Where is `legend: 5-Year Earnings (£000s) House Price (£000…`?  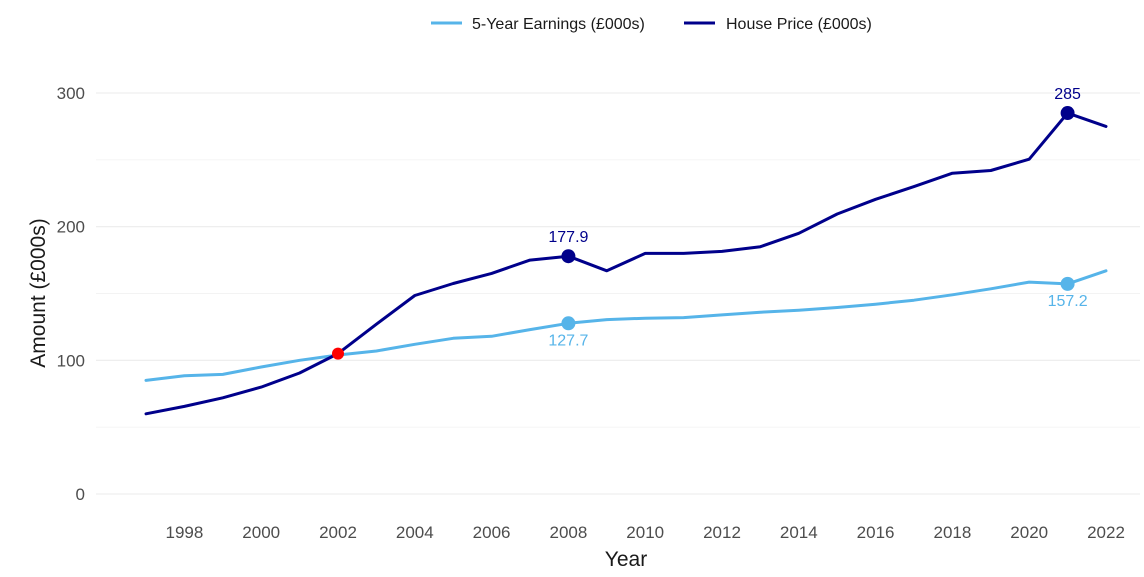 legend: 5-Year Earnings (£000s) House Price (£000… is located at coordinates (651, 24).